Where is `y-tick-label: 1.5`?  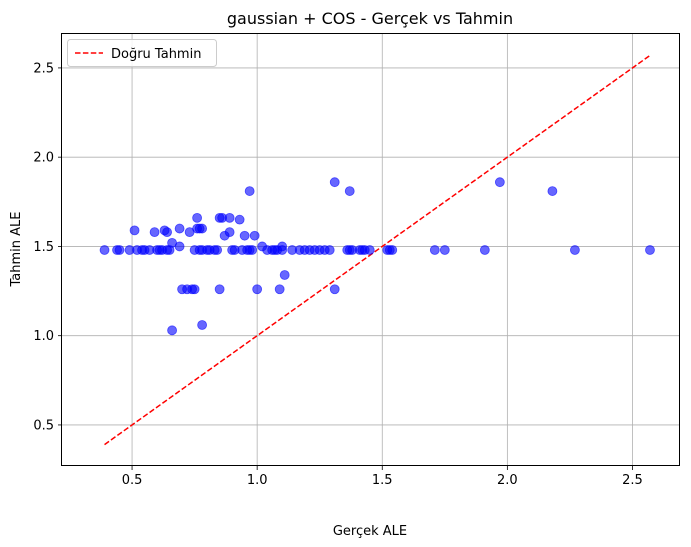
y-tick-label: 1.5 is located at coordinates (43, 247).